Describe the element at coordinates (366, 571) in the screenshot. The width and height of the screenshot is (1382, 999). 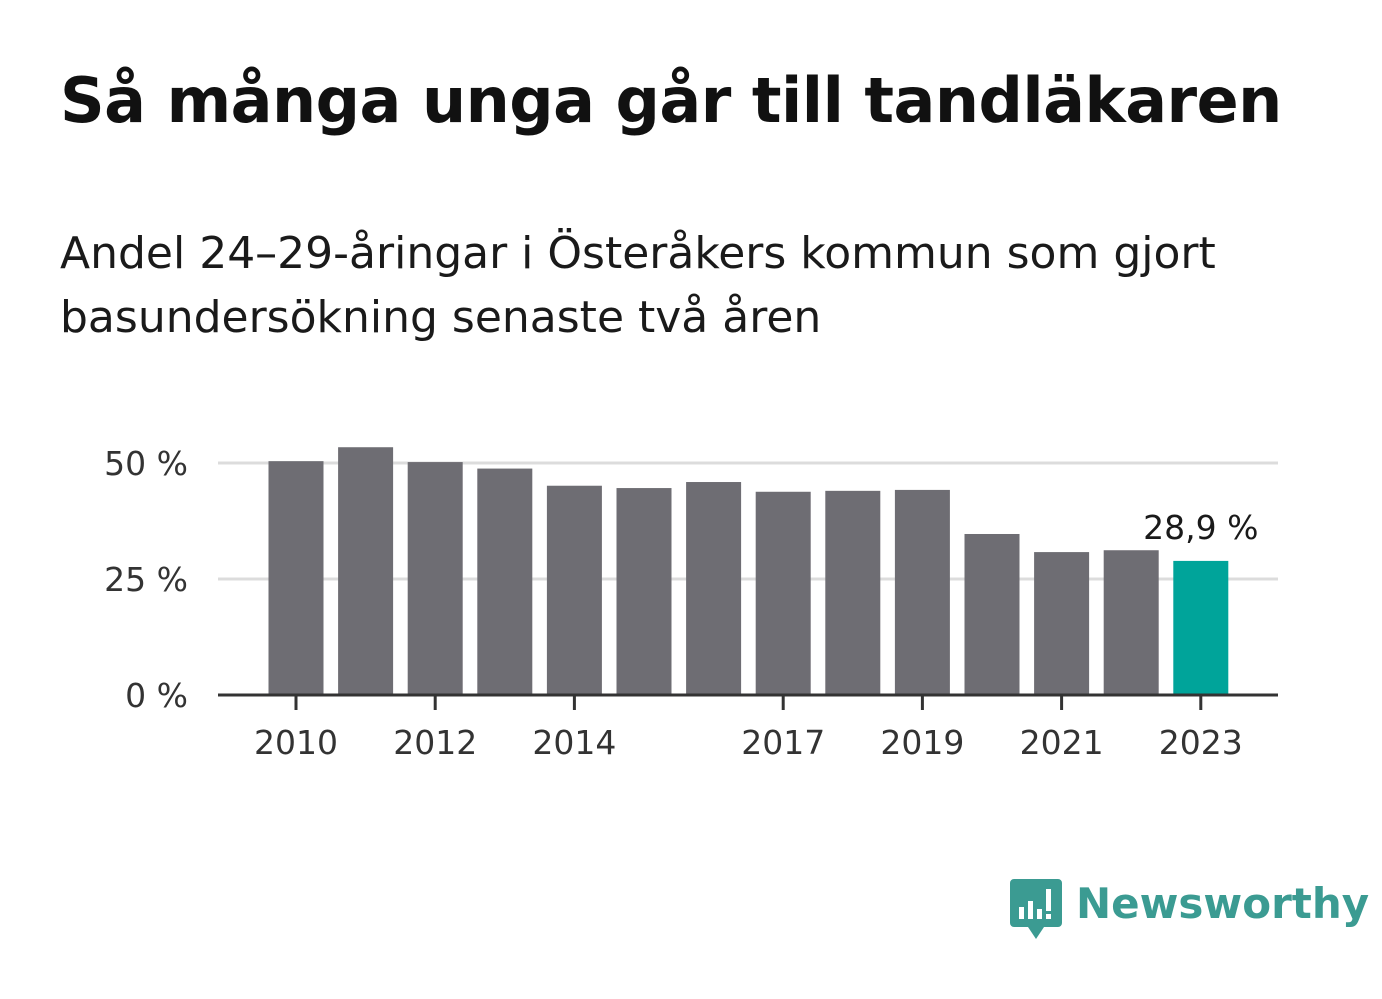
I see `bar-2011` at that location.